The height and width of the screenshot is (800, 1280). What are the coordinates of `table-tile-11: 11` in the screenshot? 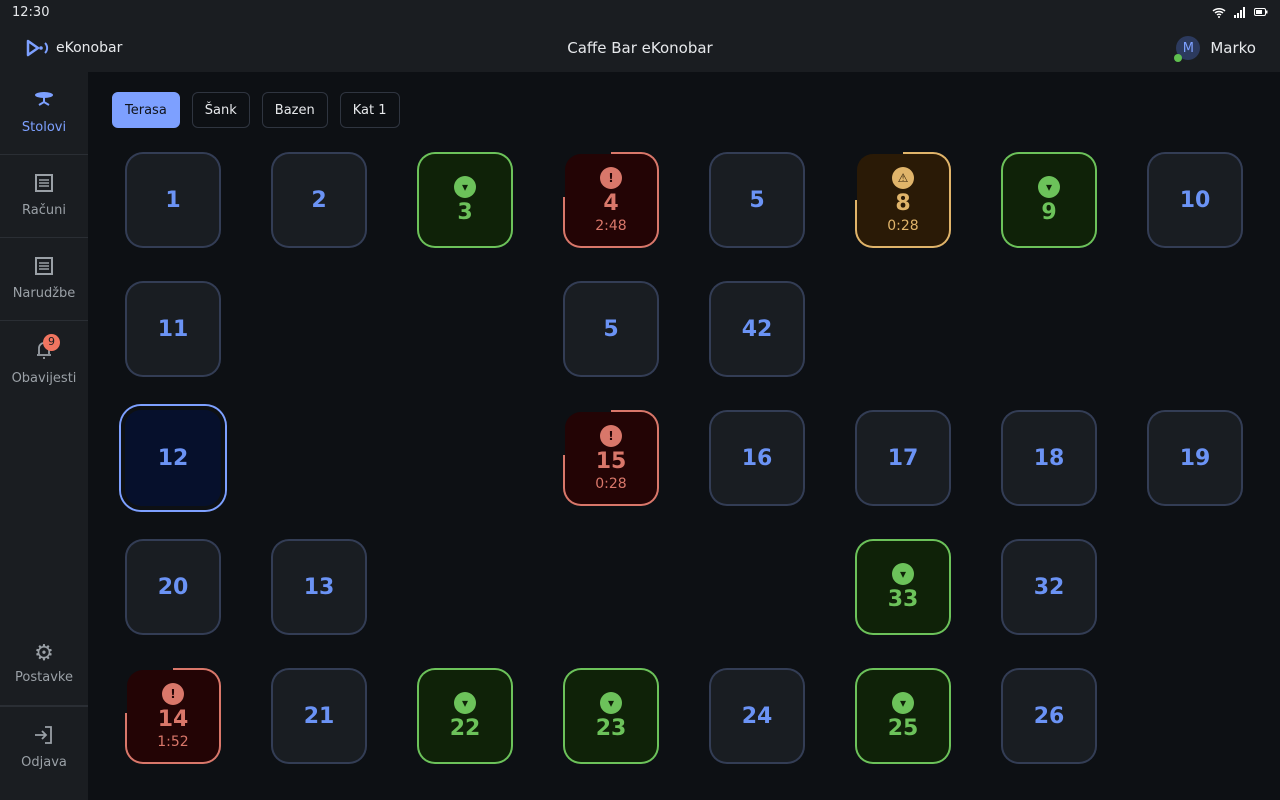 It's located at (173, 329).